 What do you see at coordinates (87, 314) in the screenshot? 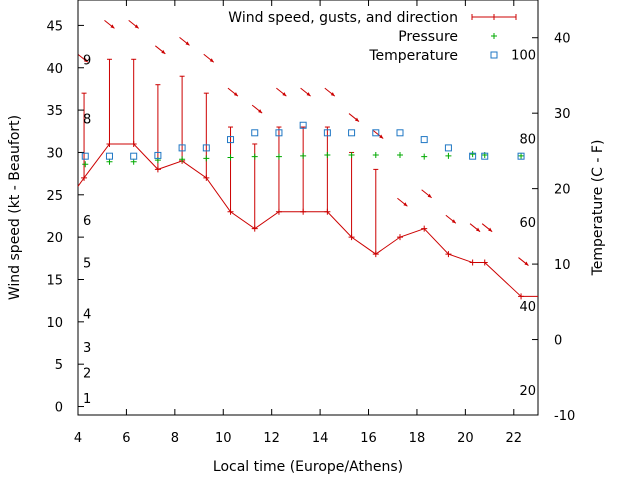
I see `beaufort-label: 4` at bounding box center [87, 314].